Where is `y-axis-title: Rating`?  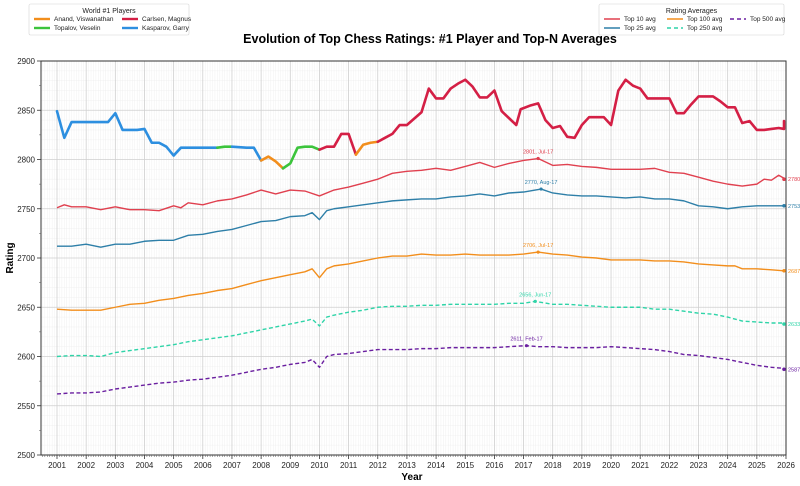 y-axis-title: Rating is located at coordinates (10, 257).